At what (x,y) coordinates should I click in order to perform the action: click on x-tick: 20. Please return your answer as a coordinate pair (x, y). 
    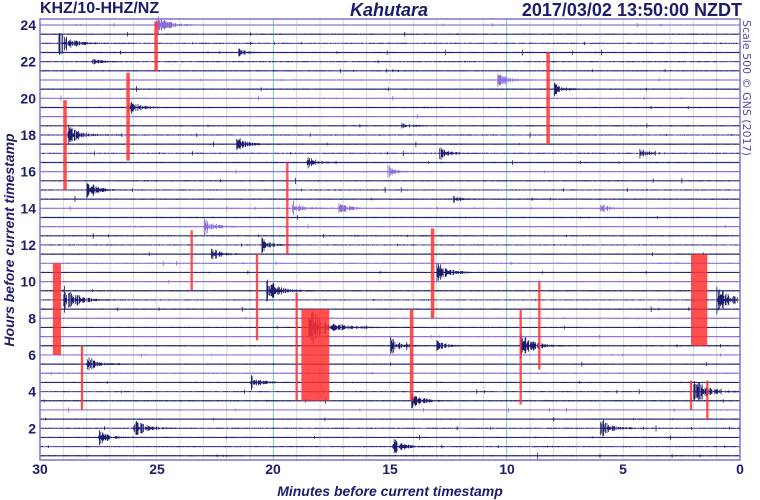
    Looking at the image, I should click on (273, 469).